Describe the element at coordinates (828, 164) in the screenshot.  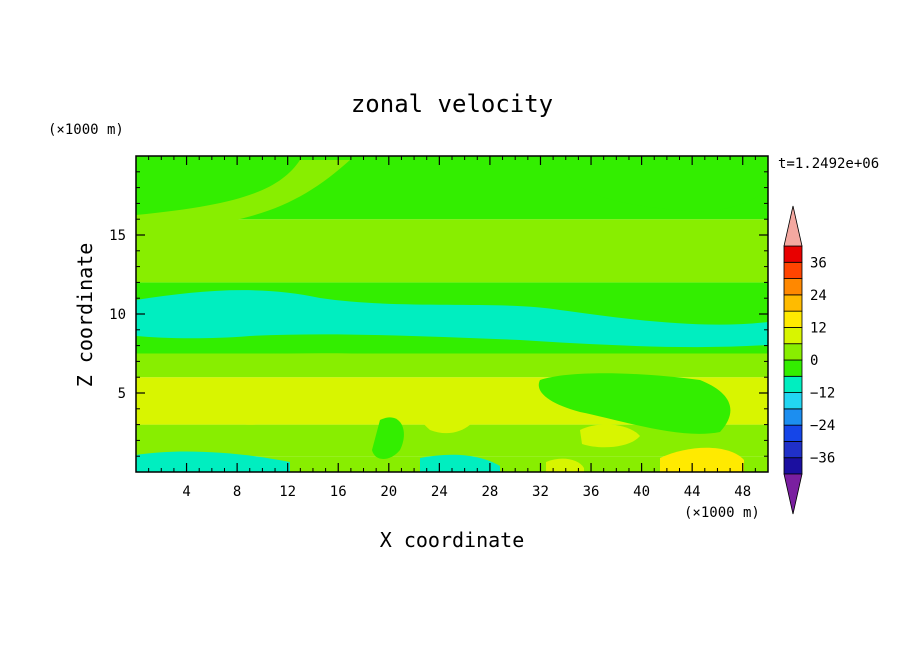
I see `time-label: t=1.2492e+06` at that location.